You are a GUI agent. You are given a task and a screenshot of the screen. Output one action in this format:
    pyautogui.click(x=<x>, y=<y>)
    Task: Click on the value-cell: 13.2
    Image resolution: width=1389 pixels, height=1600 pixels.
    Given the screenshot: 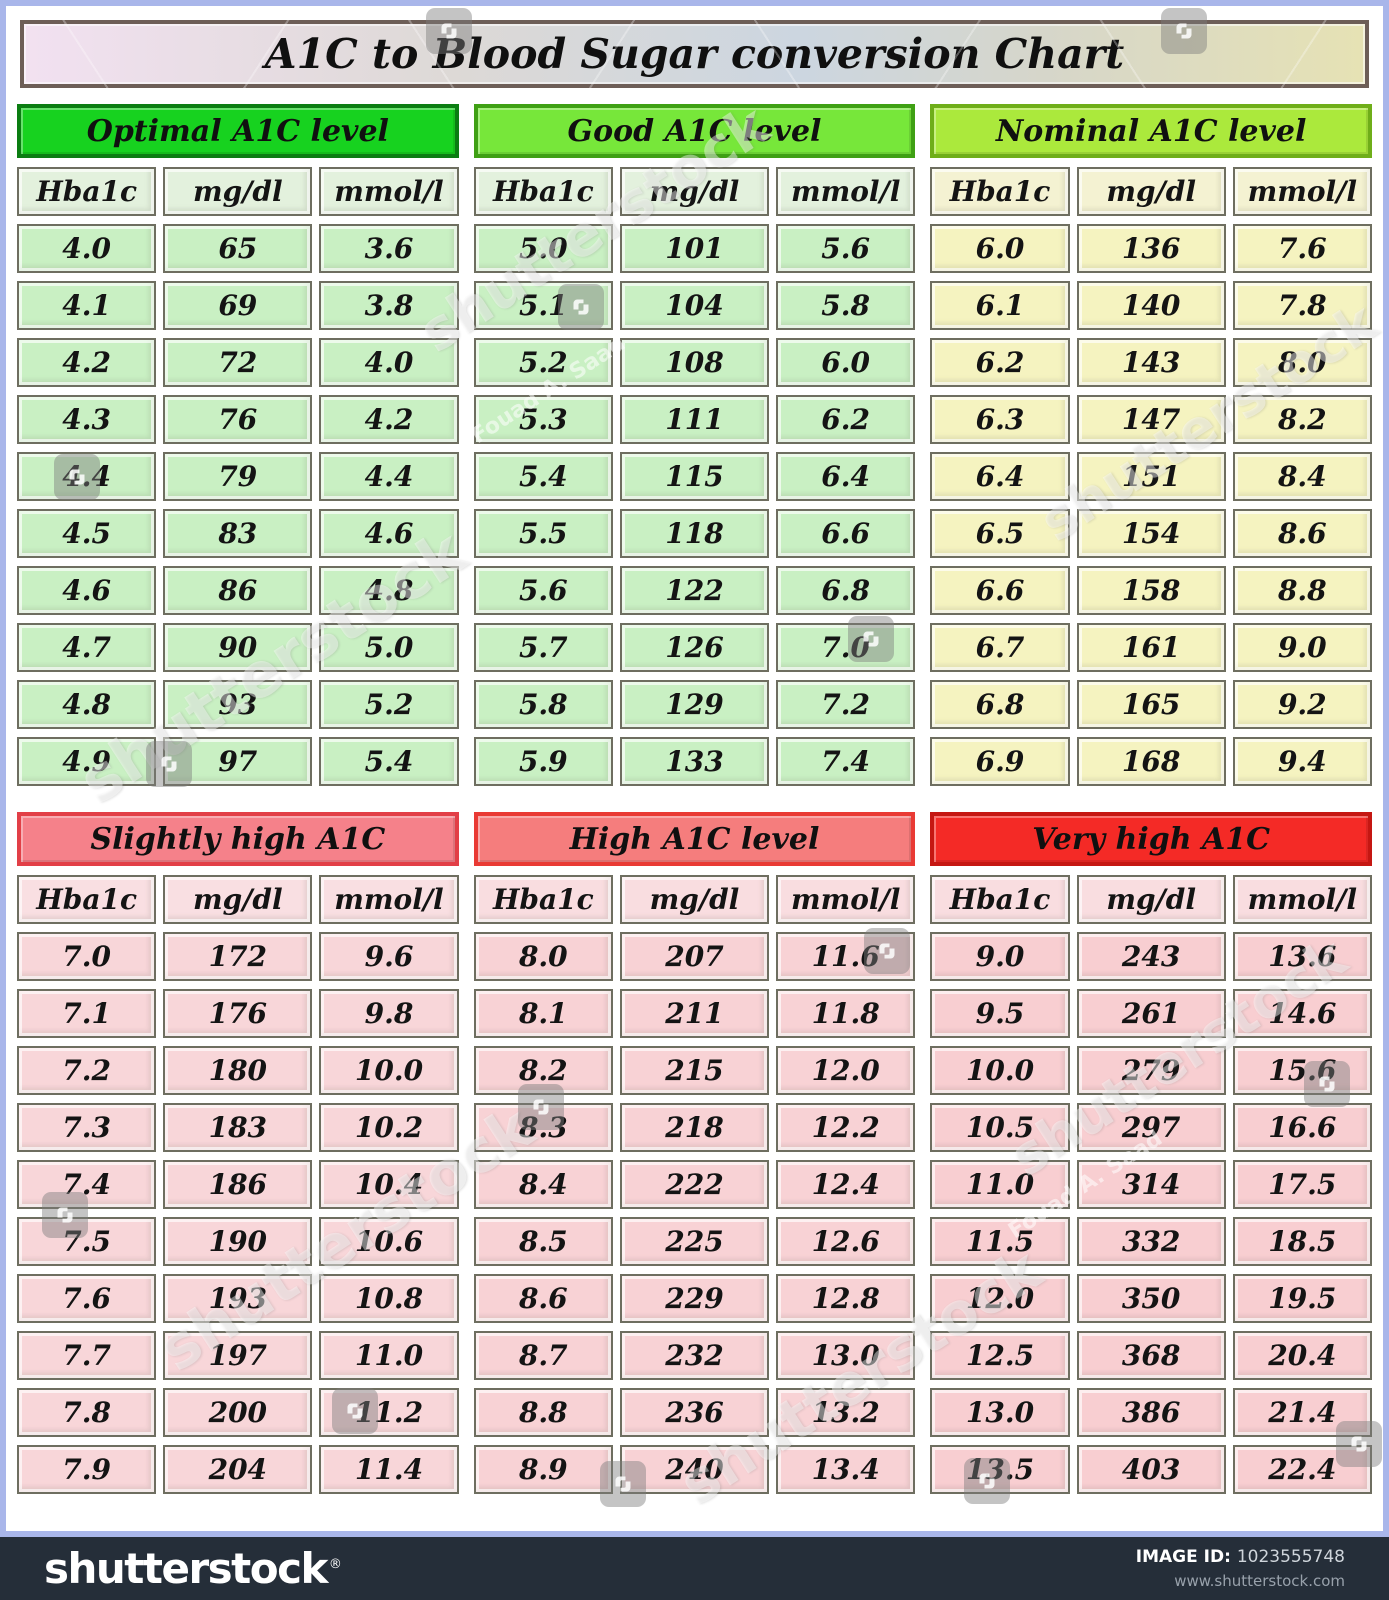 What is the action you would take?
    pyautogui.click(x=846, y=1412)
    